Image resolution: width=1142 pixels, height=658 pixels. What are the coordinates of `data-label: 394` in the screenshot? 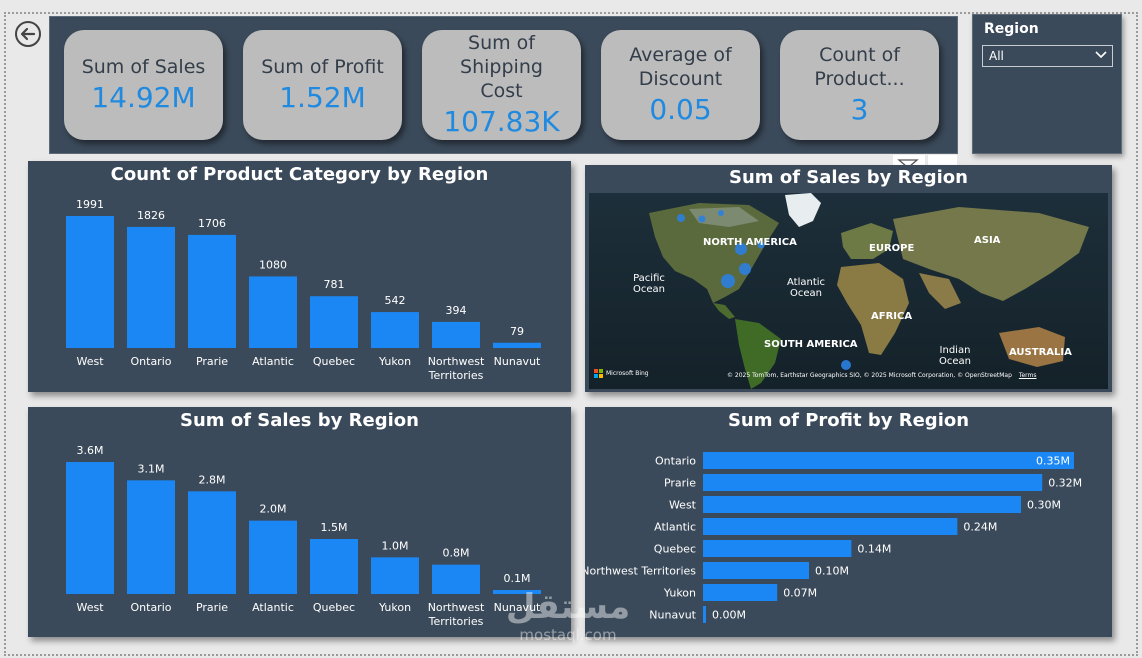 It's located at (456, 310).